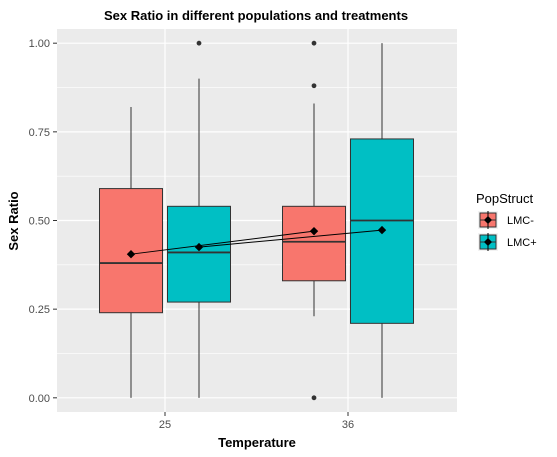 The image size is (557, 457). What do you see at coordinates (39, 133) in the screenshot?
I see `y-tick-label: 0.75` at bounding box center [39, 133].